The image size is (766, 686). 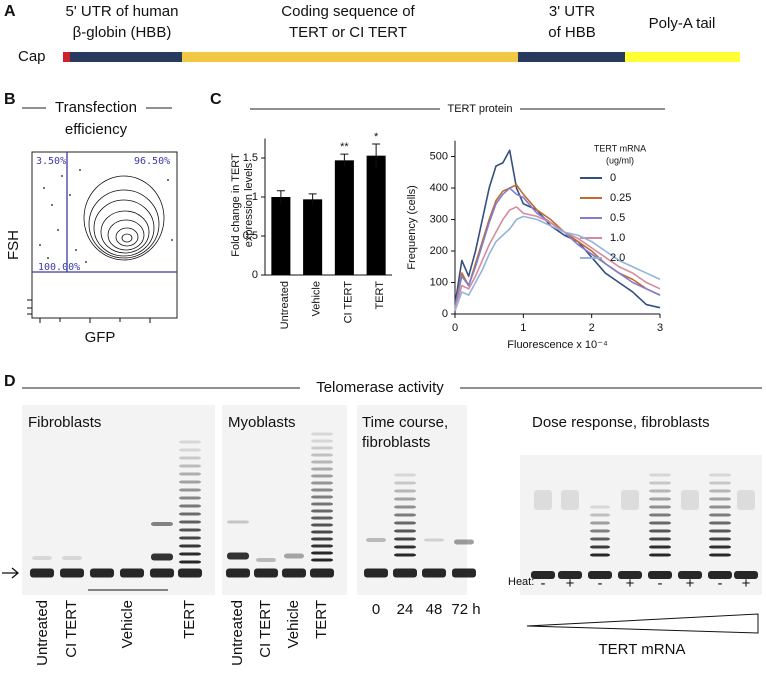 What do you see at coordinates (592, 328) in the screenshot?
I see `x-tick-label: 2` at bounding box center [592, 328].